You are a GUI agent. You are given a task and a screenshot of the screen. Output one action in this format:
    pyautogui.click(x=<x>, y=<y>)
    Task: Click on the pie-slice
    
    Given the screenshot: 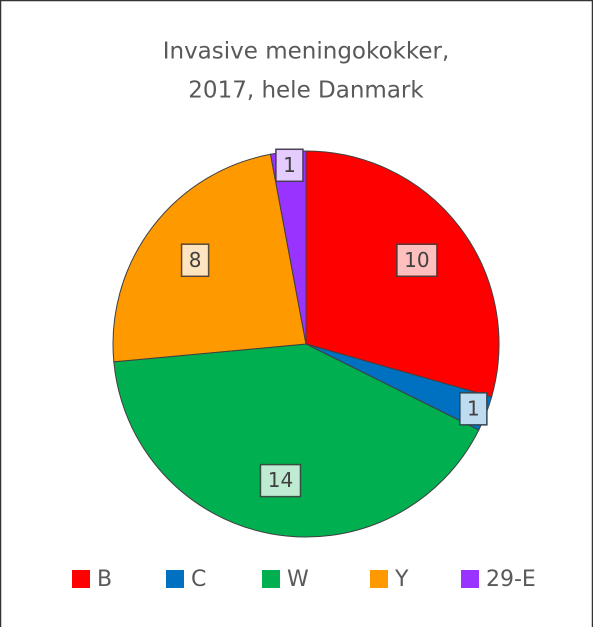 What is the action you would take?
    pyautogui.click(x=209, y=258)
    